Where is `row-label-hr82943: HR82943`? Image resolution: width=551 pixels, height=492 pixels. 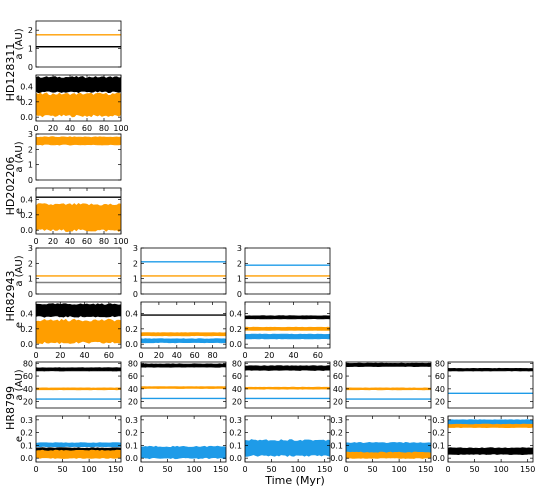
row-label-hr82943: HR82943 is located at coordinates (10, 296).